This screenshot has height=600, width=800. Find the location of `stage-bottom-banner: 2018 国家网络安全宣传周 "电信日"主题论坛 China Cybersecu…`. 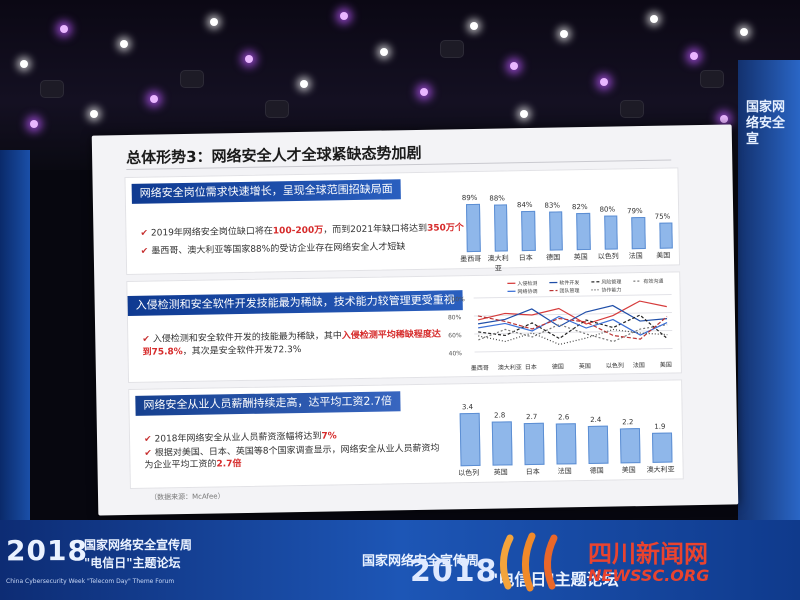

stage-bottom-banner: 2018 国家网络安全宣传周 "电信日"主题论坛 China Cybersecu… is located at coordinates (400, 560).